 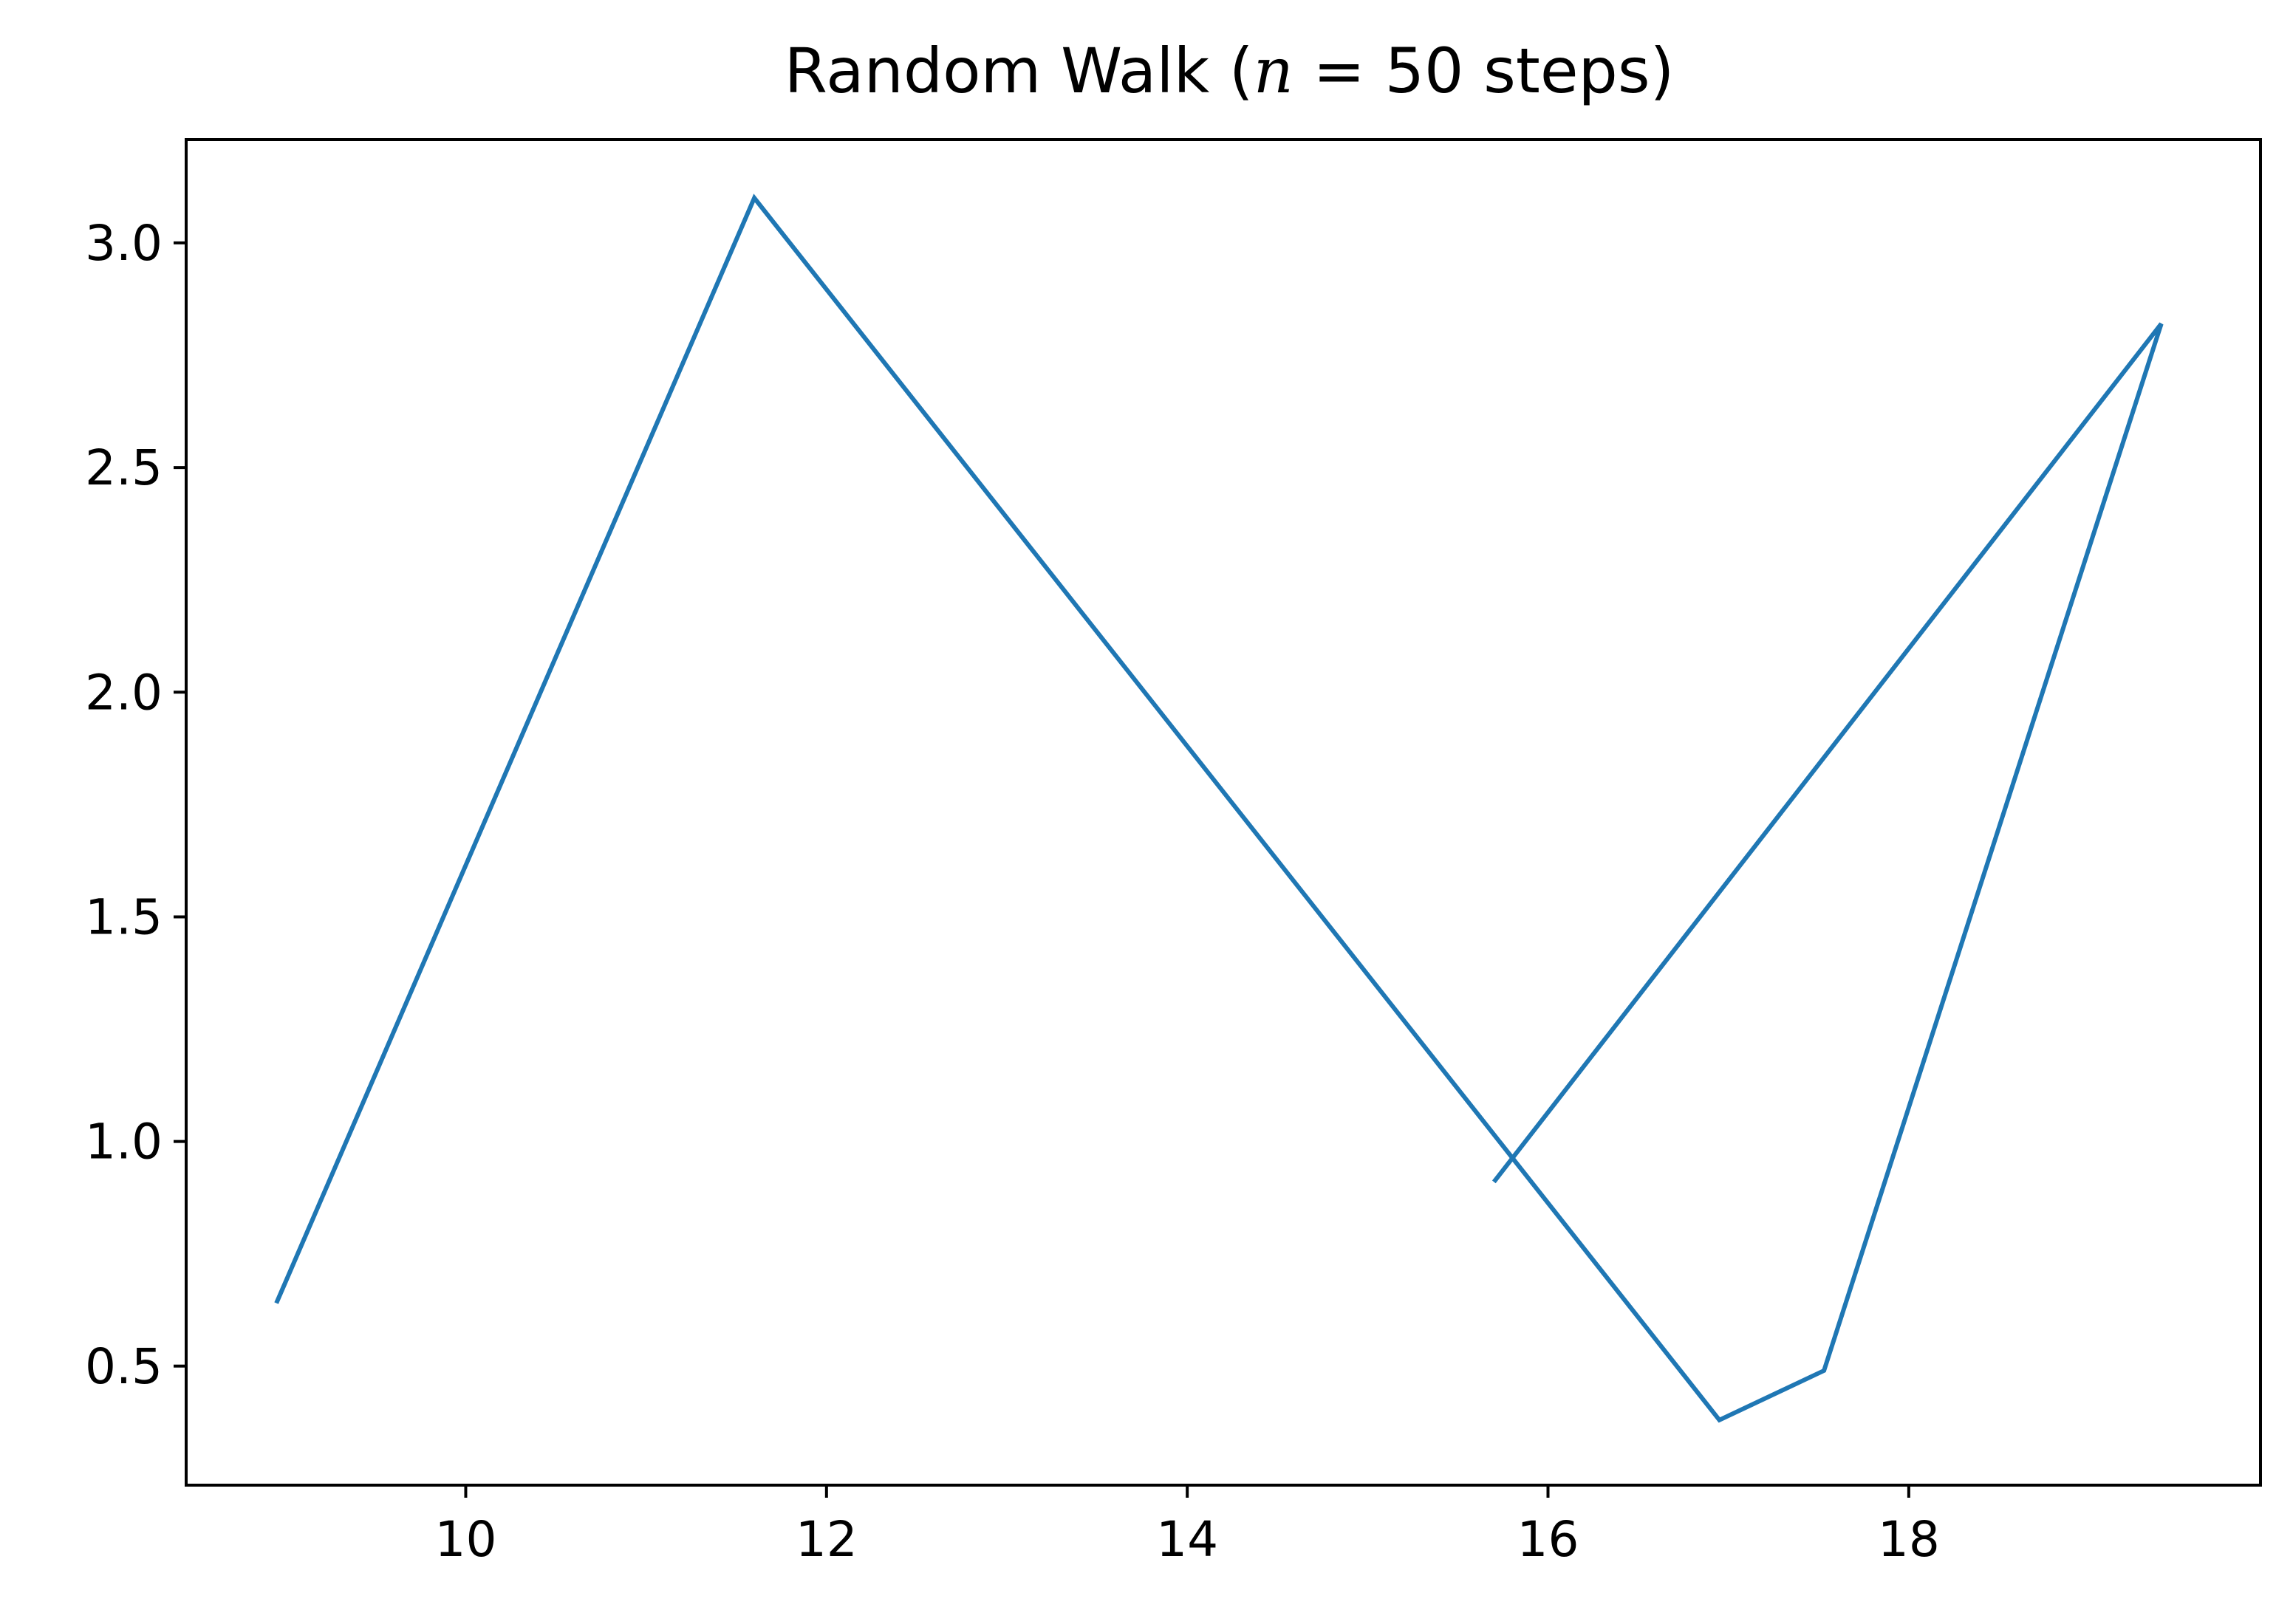 What do you see at coordinates (124, 467) in the screenshot?
I see `y-tick-label: 2.5` at bounding box center [124, 467].